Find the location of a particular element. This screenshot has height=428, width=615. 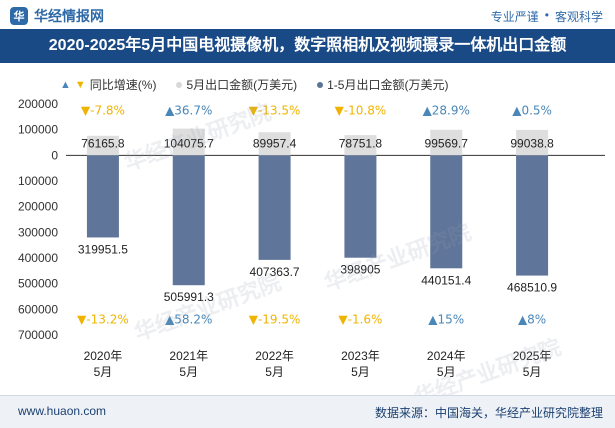

title-bar: 2020-2025年5月中国电视摄像机，数字照相机及视频摄录一体机出口金额 is located at coordinates (307, 46).